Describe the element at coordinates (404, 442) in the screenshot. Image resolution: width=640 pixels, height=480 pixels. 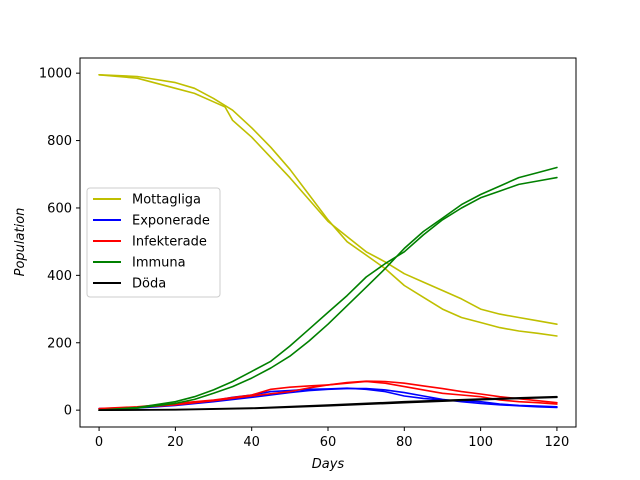
I see `x-tick-label: 80` at that location.